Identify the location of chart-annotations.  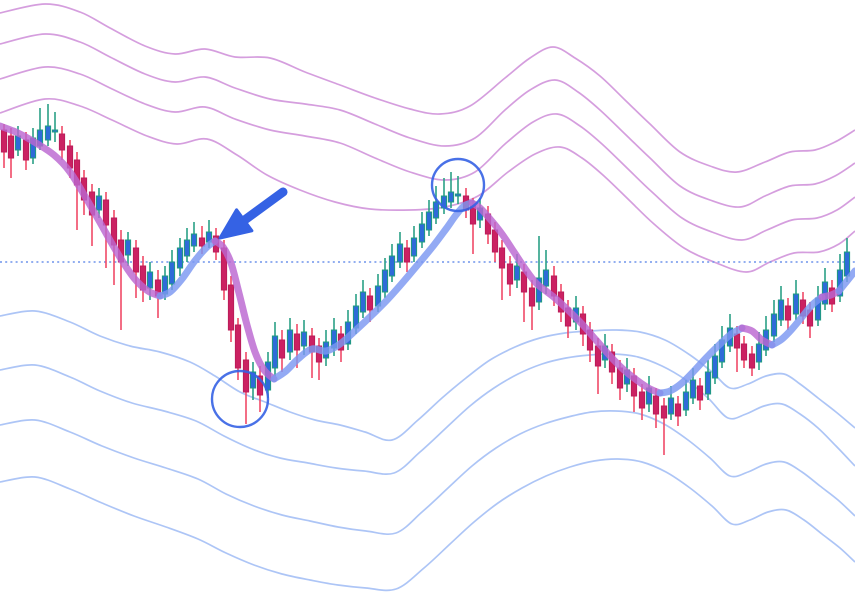
(348, 293).